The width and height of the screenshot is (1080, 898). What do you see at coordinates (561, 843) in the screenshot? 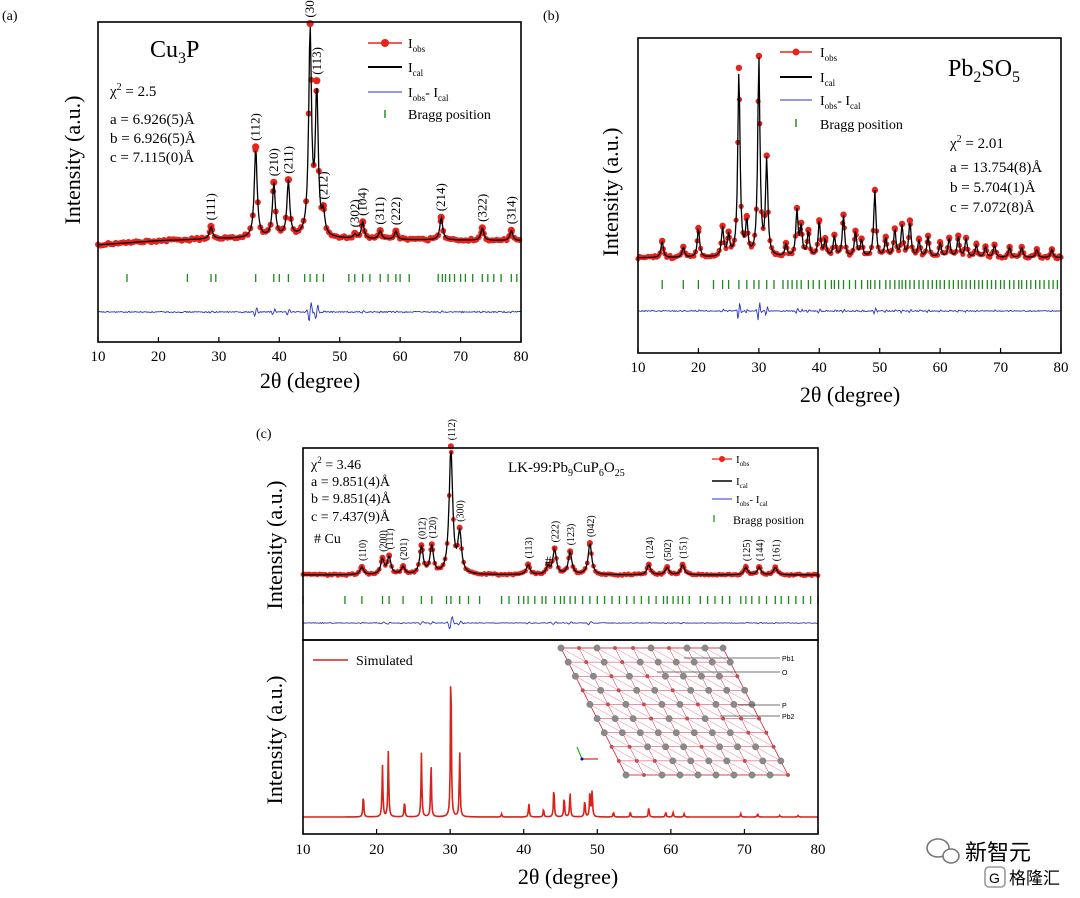
I see `panel-c-x-ticks: 10 20 30 40 50 60 70 80` at bounding box center [561, 843].